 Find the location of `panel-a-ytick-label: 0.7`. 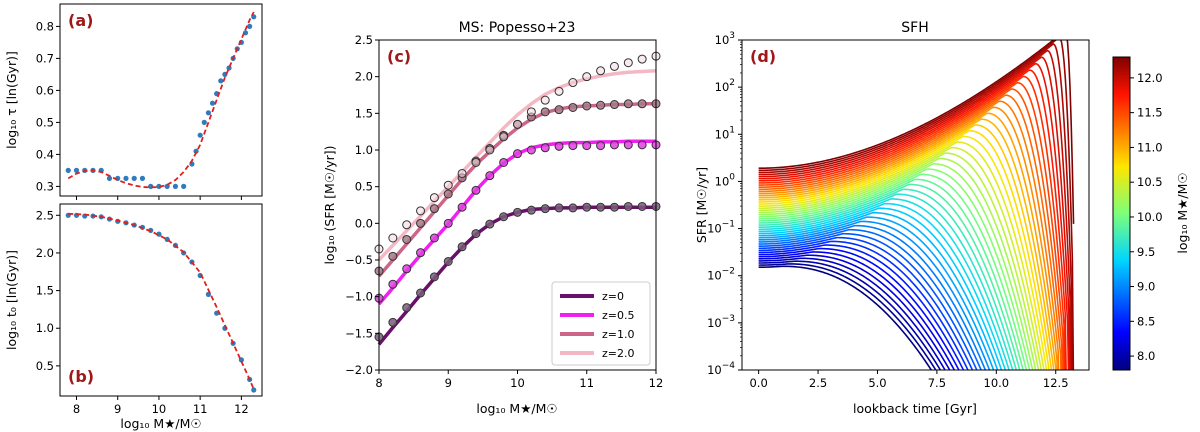

panel-a-ytick-label: 0.7 is located at coordinates (45, 58).